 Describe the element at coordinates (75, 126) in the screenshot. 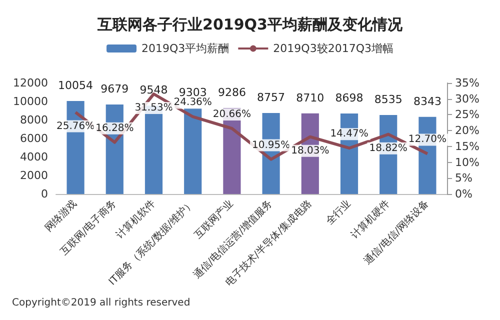

I see `data-label: 25.76%` at that location.